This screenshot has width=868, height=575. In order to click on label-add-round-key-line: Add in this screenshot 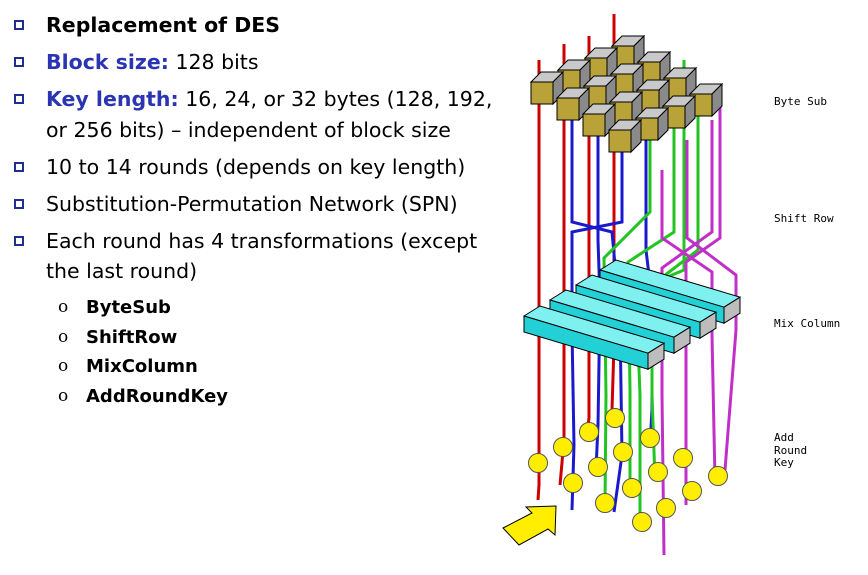, I will do `click(784, 437)`.